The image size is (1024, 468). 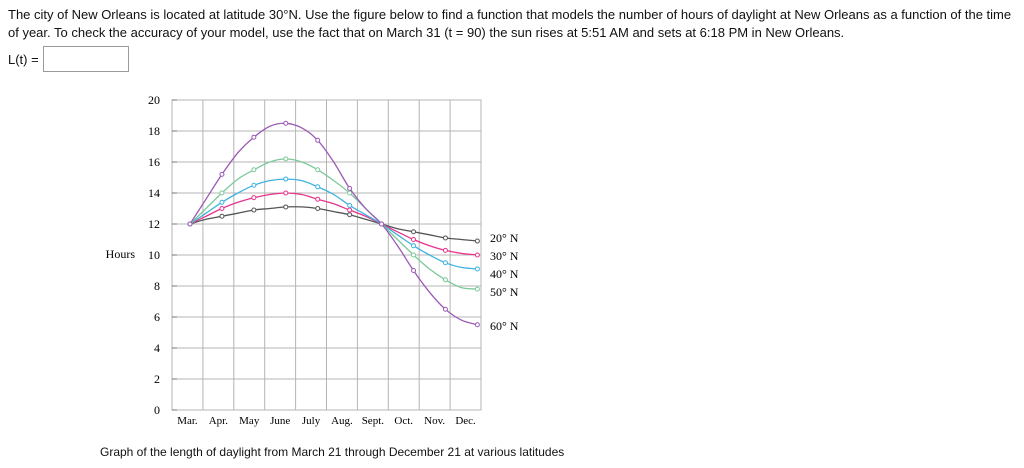 What do you see at coordinates (342, 421) in the screenshot?
I see `x-tick-label: Aug.` at bounding box center [342, 421].